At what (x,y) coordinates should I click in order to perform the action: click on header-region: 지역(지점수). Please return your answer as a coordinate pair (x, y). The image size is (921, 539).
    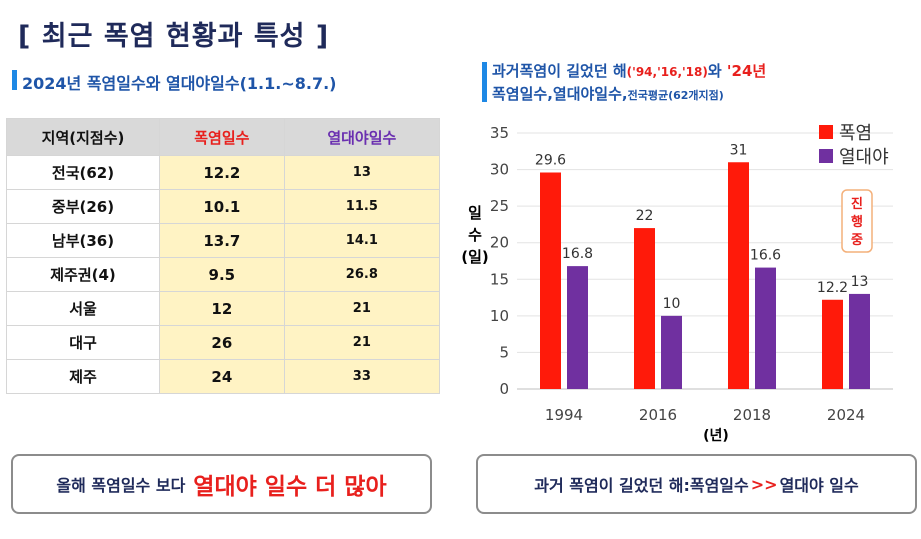
    Looking at the image, I should click on (83, 137).